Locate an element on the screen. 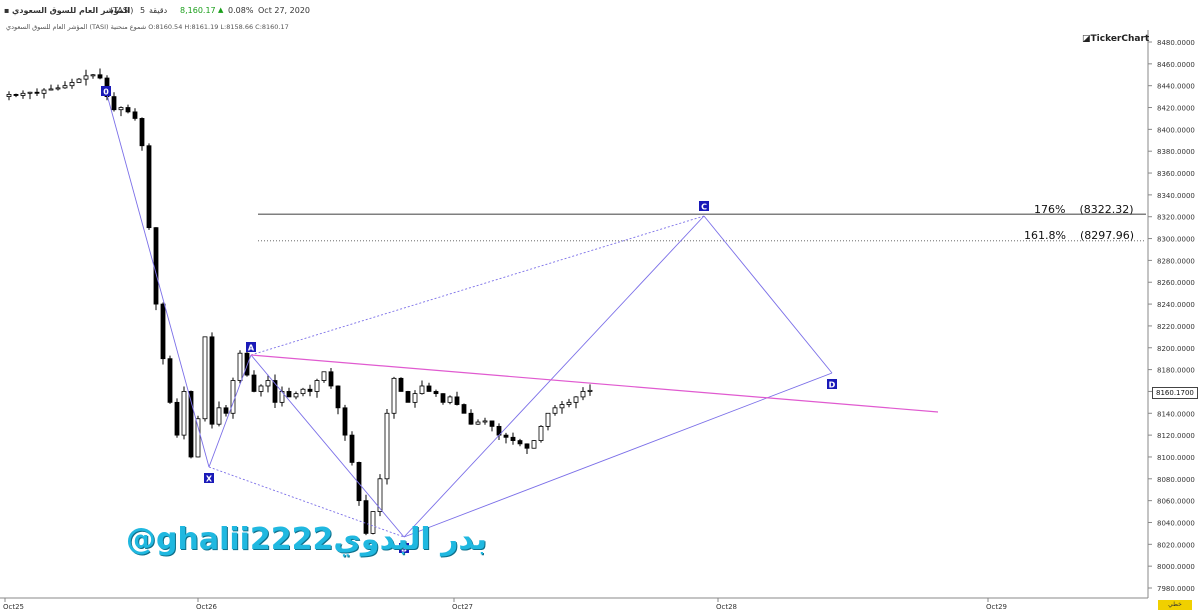  leg-0x is located at coordinates (157, 279).